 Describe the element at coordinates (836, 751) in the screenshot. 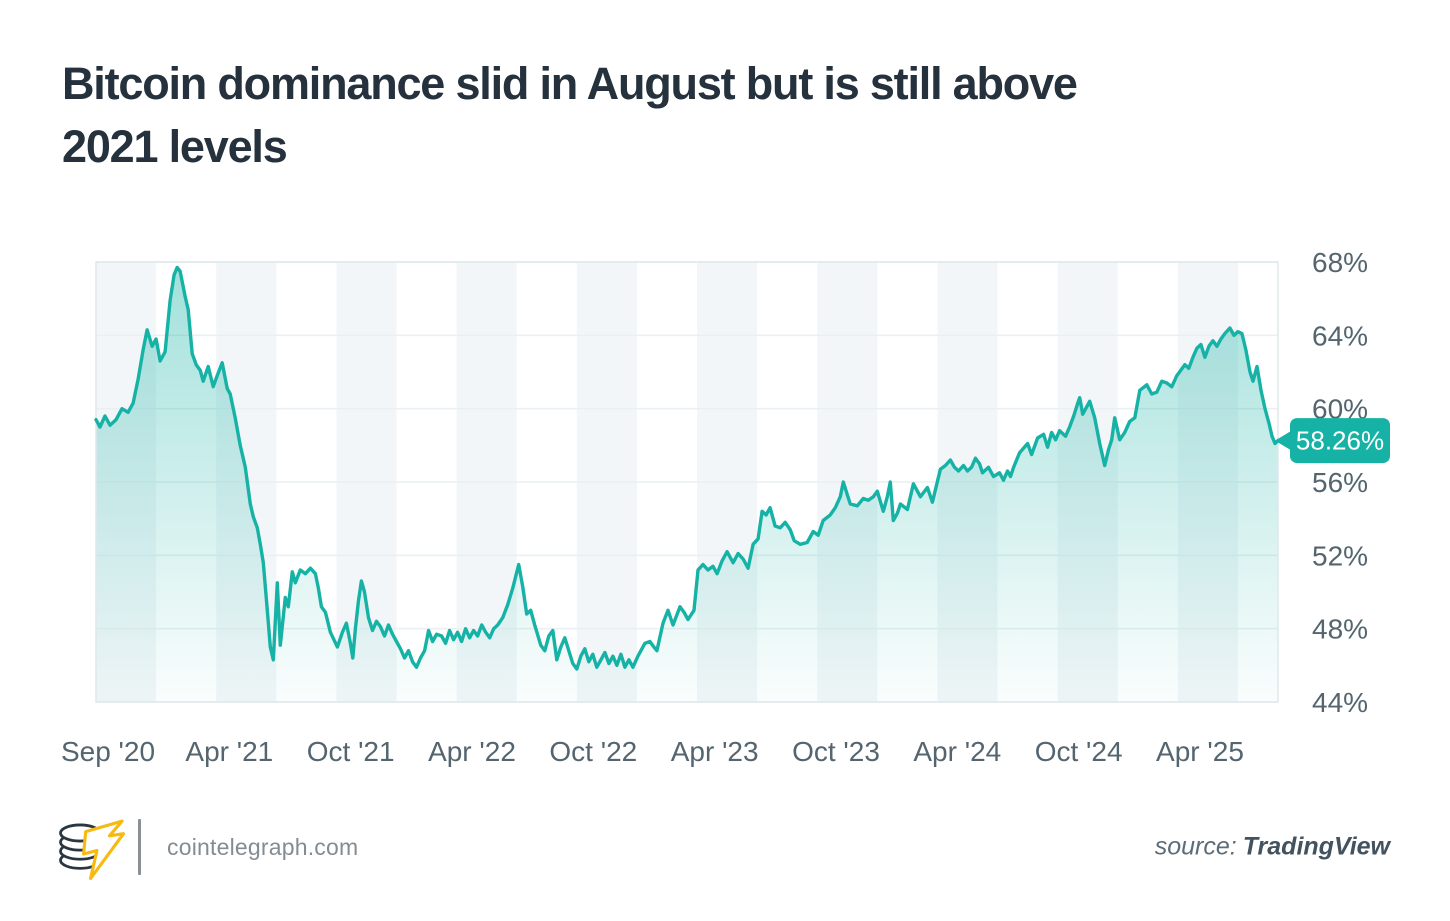

I see `x-axis-label: Oct '23` at that location.